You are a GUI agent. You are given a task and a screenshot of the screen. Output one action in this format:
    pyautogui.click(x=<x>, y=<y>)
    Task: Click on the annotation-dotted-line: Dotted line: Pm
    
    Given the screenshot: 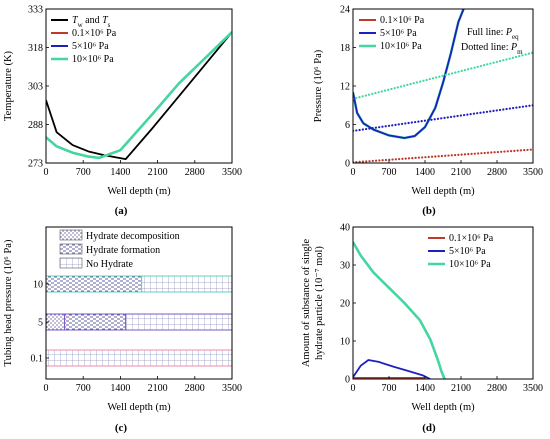 What is the action you would take?
    pyautogui.click(x=492, y=49)
    